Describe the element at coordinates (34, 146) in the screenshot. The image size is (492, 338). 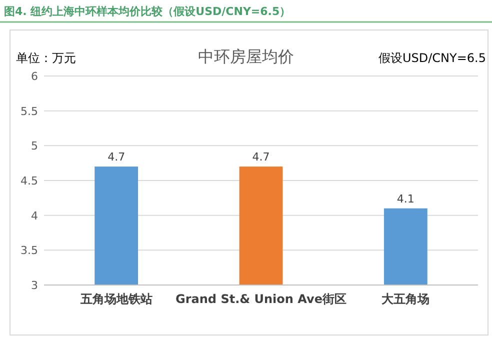
I see `y-tick-label: 5` at that location.